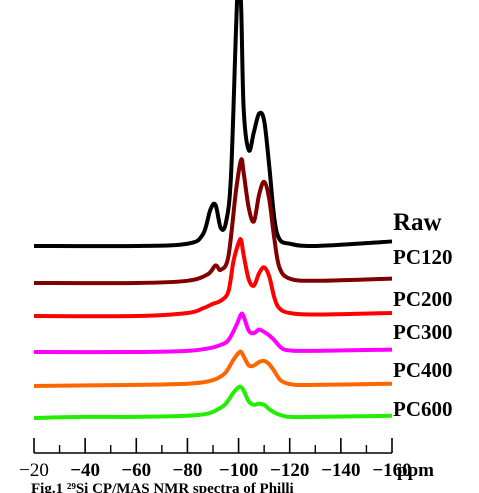  I want to click on series-label-raw: Raw, so click(417, 222).